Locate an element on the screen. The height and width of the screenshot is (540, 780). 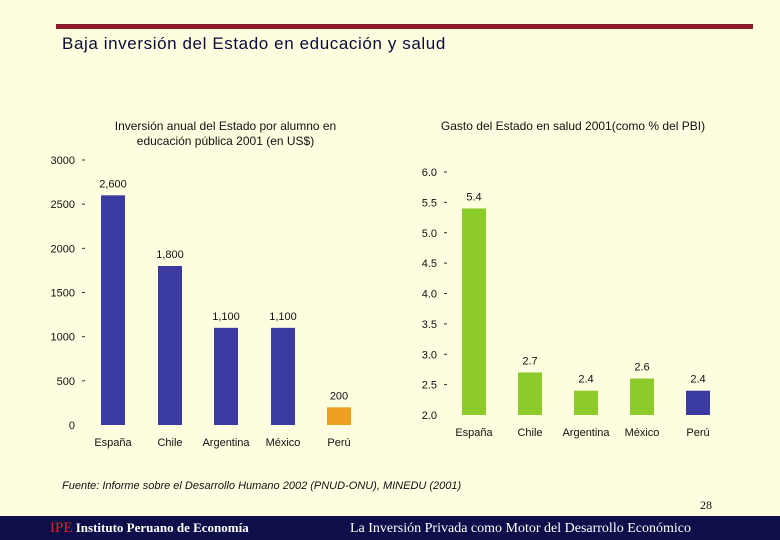
top-rule is located at coordinates (404, 26).